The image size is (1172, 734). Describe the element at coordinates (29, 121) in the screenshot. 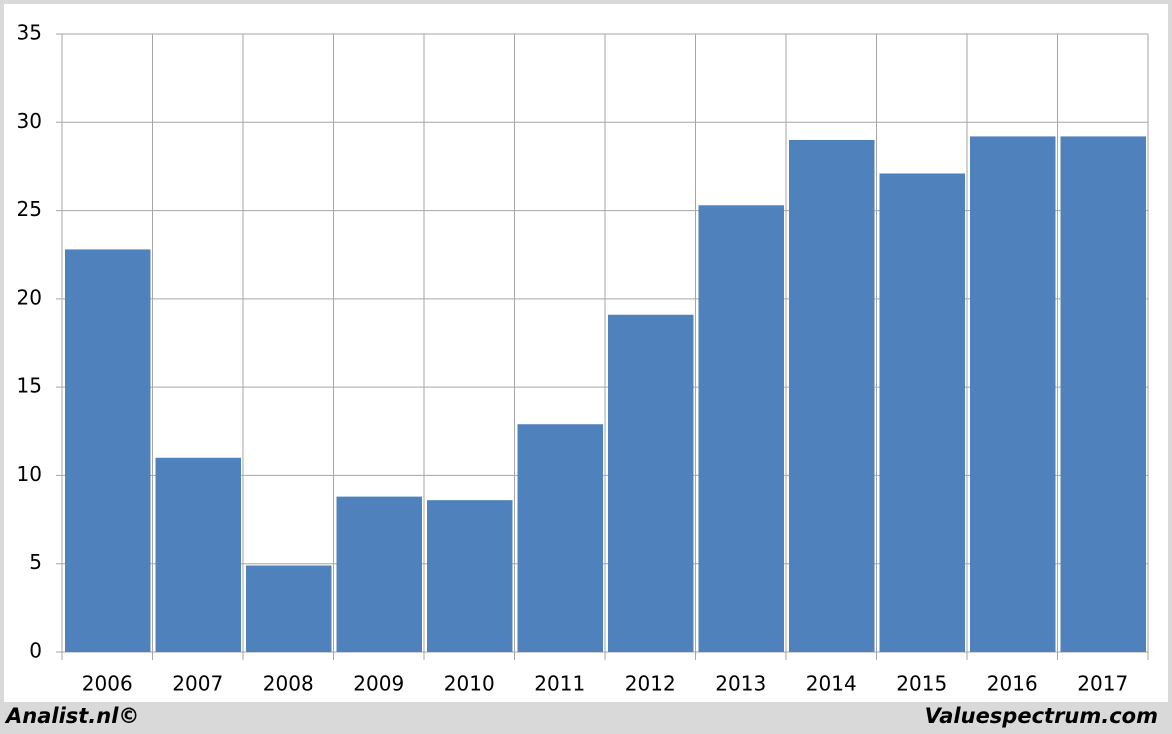

I see `y-tick-label: 30` at that location.